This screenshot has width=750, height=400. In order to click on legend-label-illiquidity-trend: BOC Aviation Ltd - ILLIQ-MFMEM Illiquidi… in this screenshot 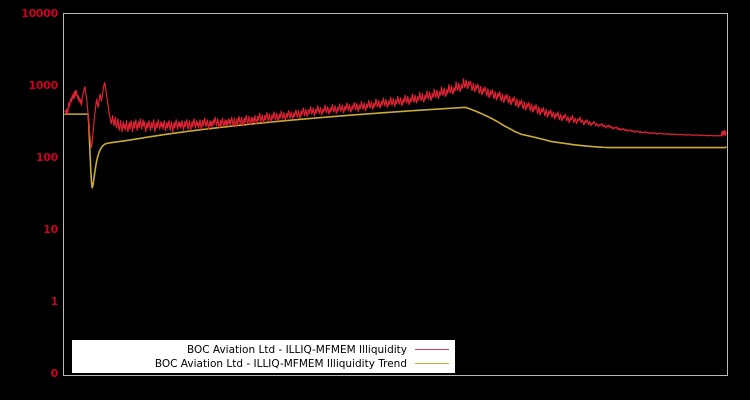, I will do `click(280, 363)`.